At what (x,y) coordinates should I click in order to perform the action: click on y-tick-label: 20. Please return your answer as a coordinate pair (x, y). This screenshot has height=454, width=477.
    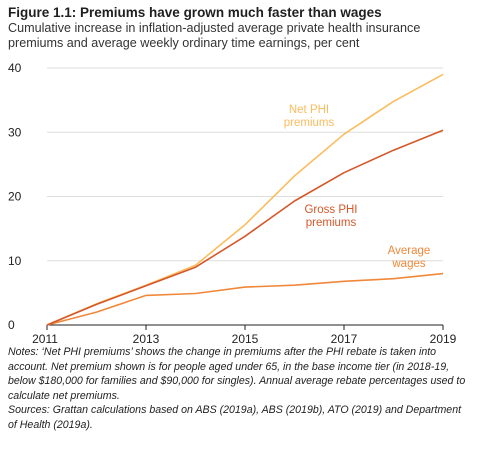
    Looking at the image, I should click on (15, 197).